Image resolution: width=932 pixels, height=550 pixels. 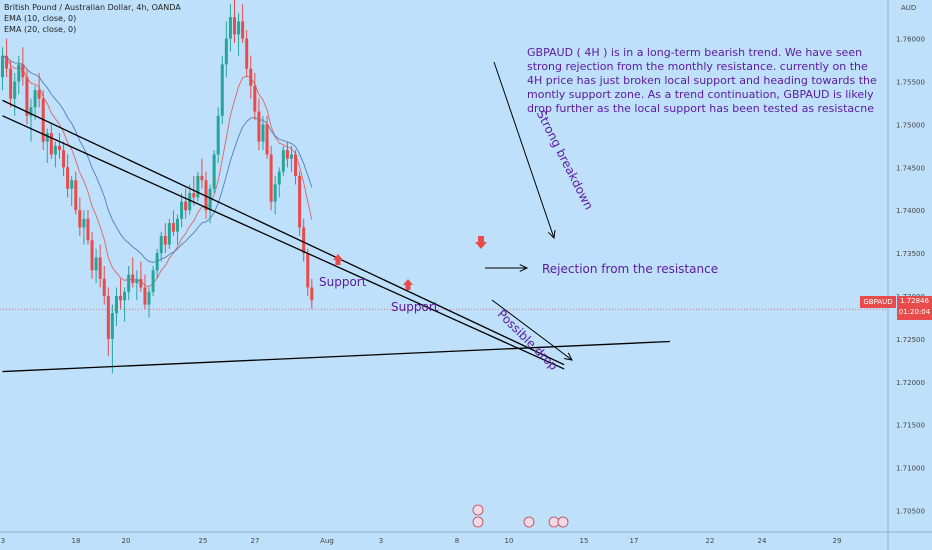 What do you see at coordinates (40, 29) in the screenshot?
I see `ema20-legend: EMA (20, close, 0)` at bounding box center [40, 29].